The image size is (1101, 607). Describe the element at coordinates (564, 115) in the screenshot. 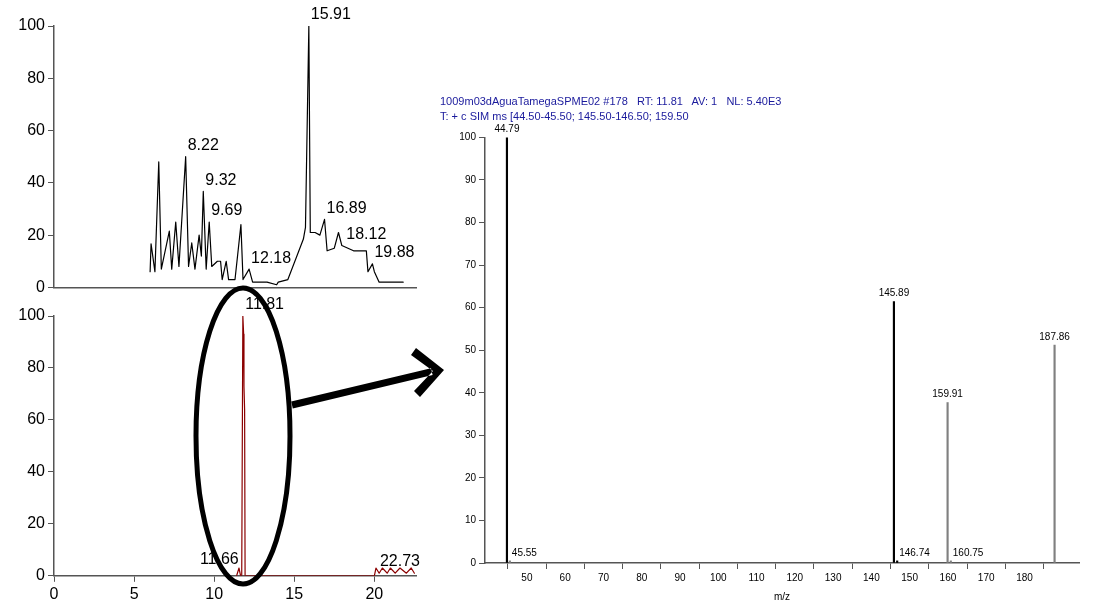

I see `chart-subtitle: T: + c SIM ms [44.50-45.50; 145.50-146.50; 159.50` at that location.